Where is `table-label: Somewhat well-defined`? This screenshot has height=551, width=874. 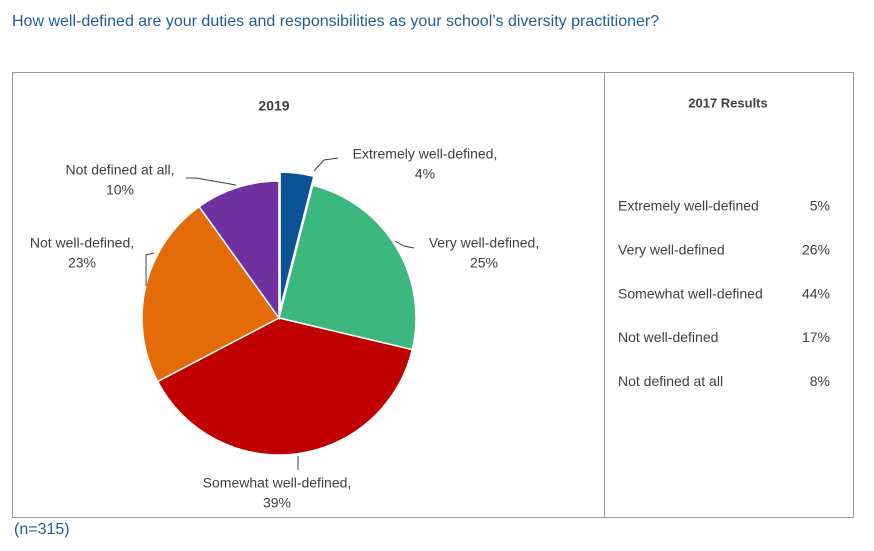 table-label: Somewhat well-defined is located at coordinates (690, 293).